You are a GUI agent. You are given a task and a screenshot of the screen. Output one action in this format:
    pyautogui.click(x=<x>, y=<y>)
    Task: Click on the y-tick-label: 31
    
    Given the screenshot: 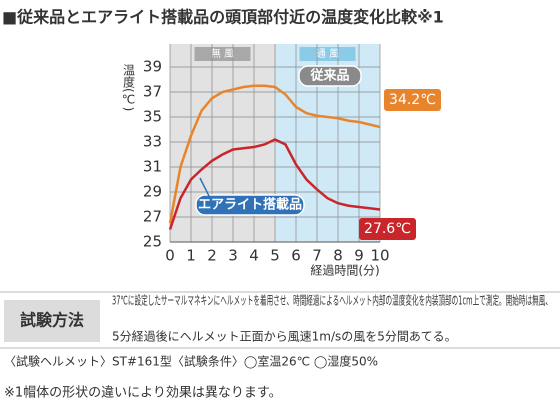 What is the action you would take?
    pyautogui.click(x=152, y=167)
    